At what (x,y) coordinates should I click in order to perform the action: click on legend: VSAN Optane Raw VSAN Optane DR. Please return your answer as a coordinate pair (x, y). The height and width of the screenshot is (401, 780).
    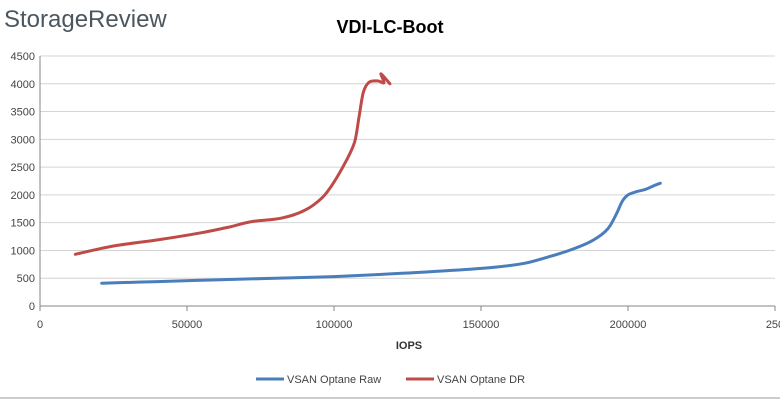
    Looking at the image, I should click on (390, 380).